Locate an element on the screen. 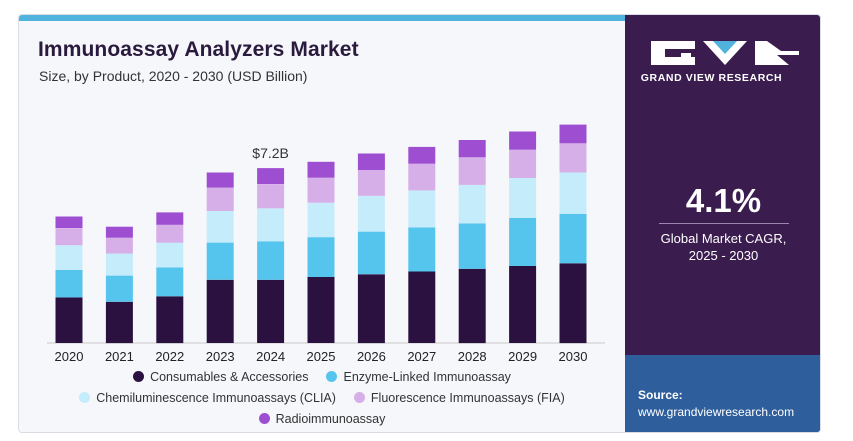 This screenshot has height=441, width=853. bar-segment-2021-s2 is located at coordinates (119, 264).